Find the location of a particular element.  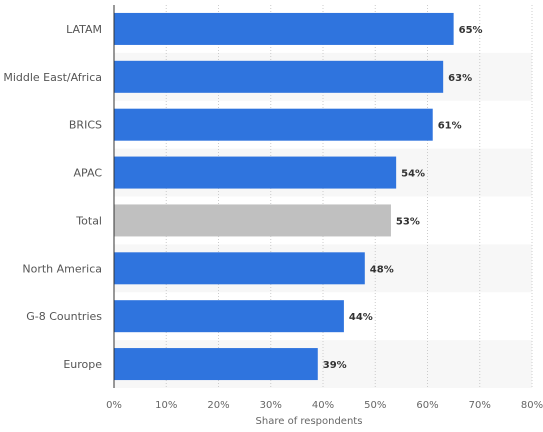

category-label: BRICS is located at coordinates (85, 125).